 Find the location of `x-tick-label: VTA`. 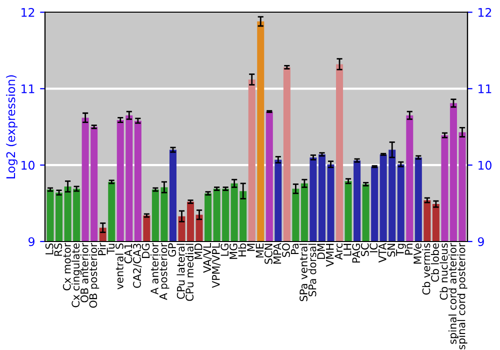

x-tick-label: VTA is located at coordinates (382, 252).